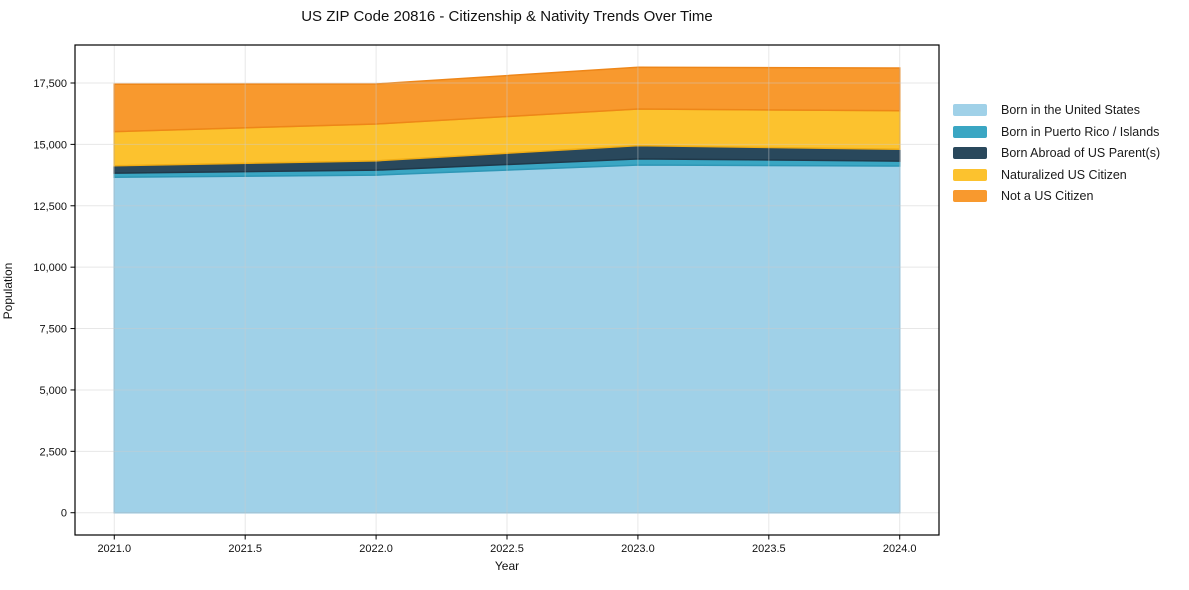  Describe the element at coordinates (1080, 131) in the screenshot. I see `legend-label: Born in Puerto Rico / Islands` at that location.